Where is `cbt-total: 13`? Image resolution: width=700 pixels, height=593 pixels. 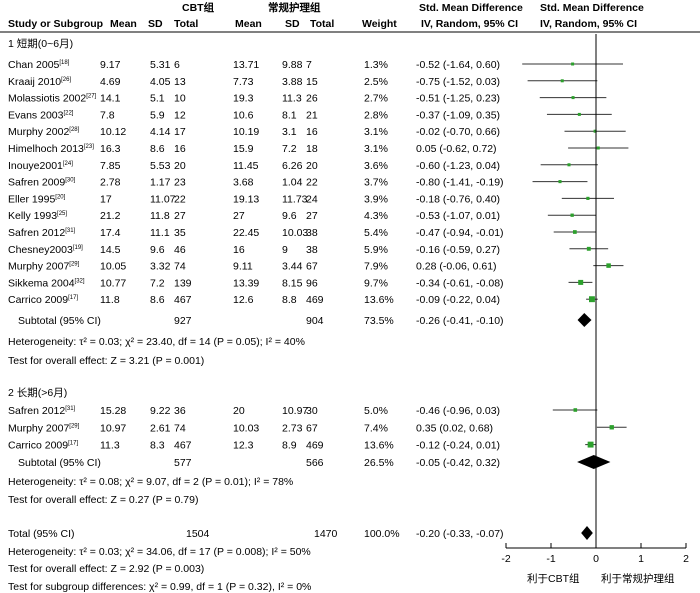
cbt-total: 13 is located at coordinates (180, 82).